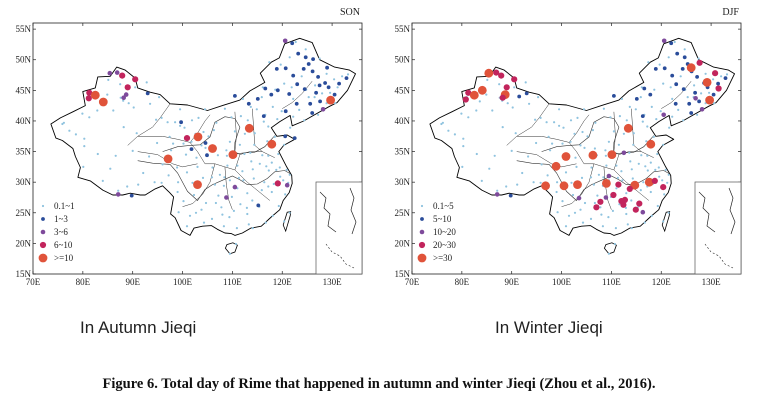  I want to click on y-tick-label: 55N, so click(403, 29).